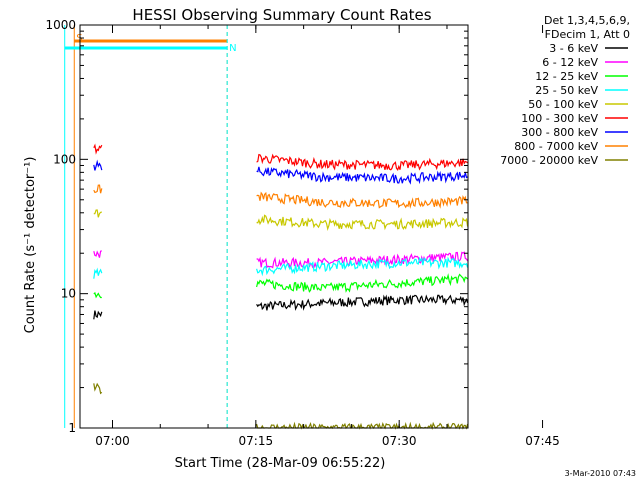  I want to click on y-axis-label: Count Rate (s⁻¹ detector⁻¹), so click(30, 245).